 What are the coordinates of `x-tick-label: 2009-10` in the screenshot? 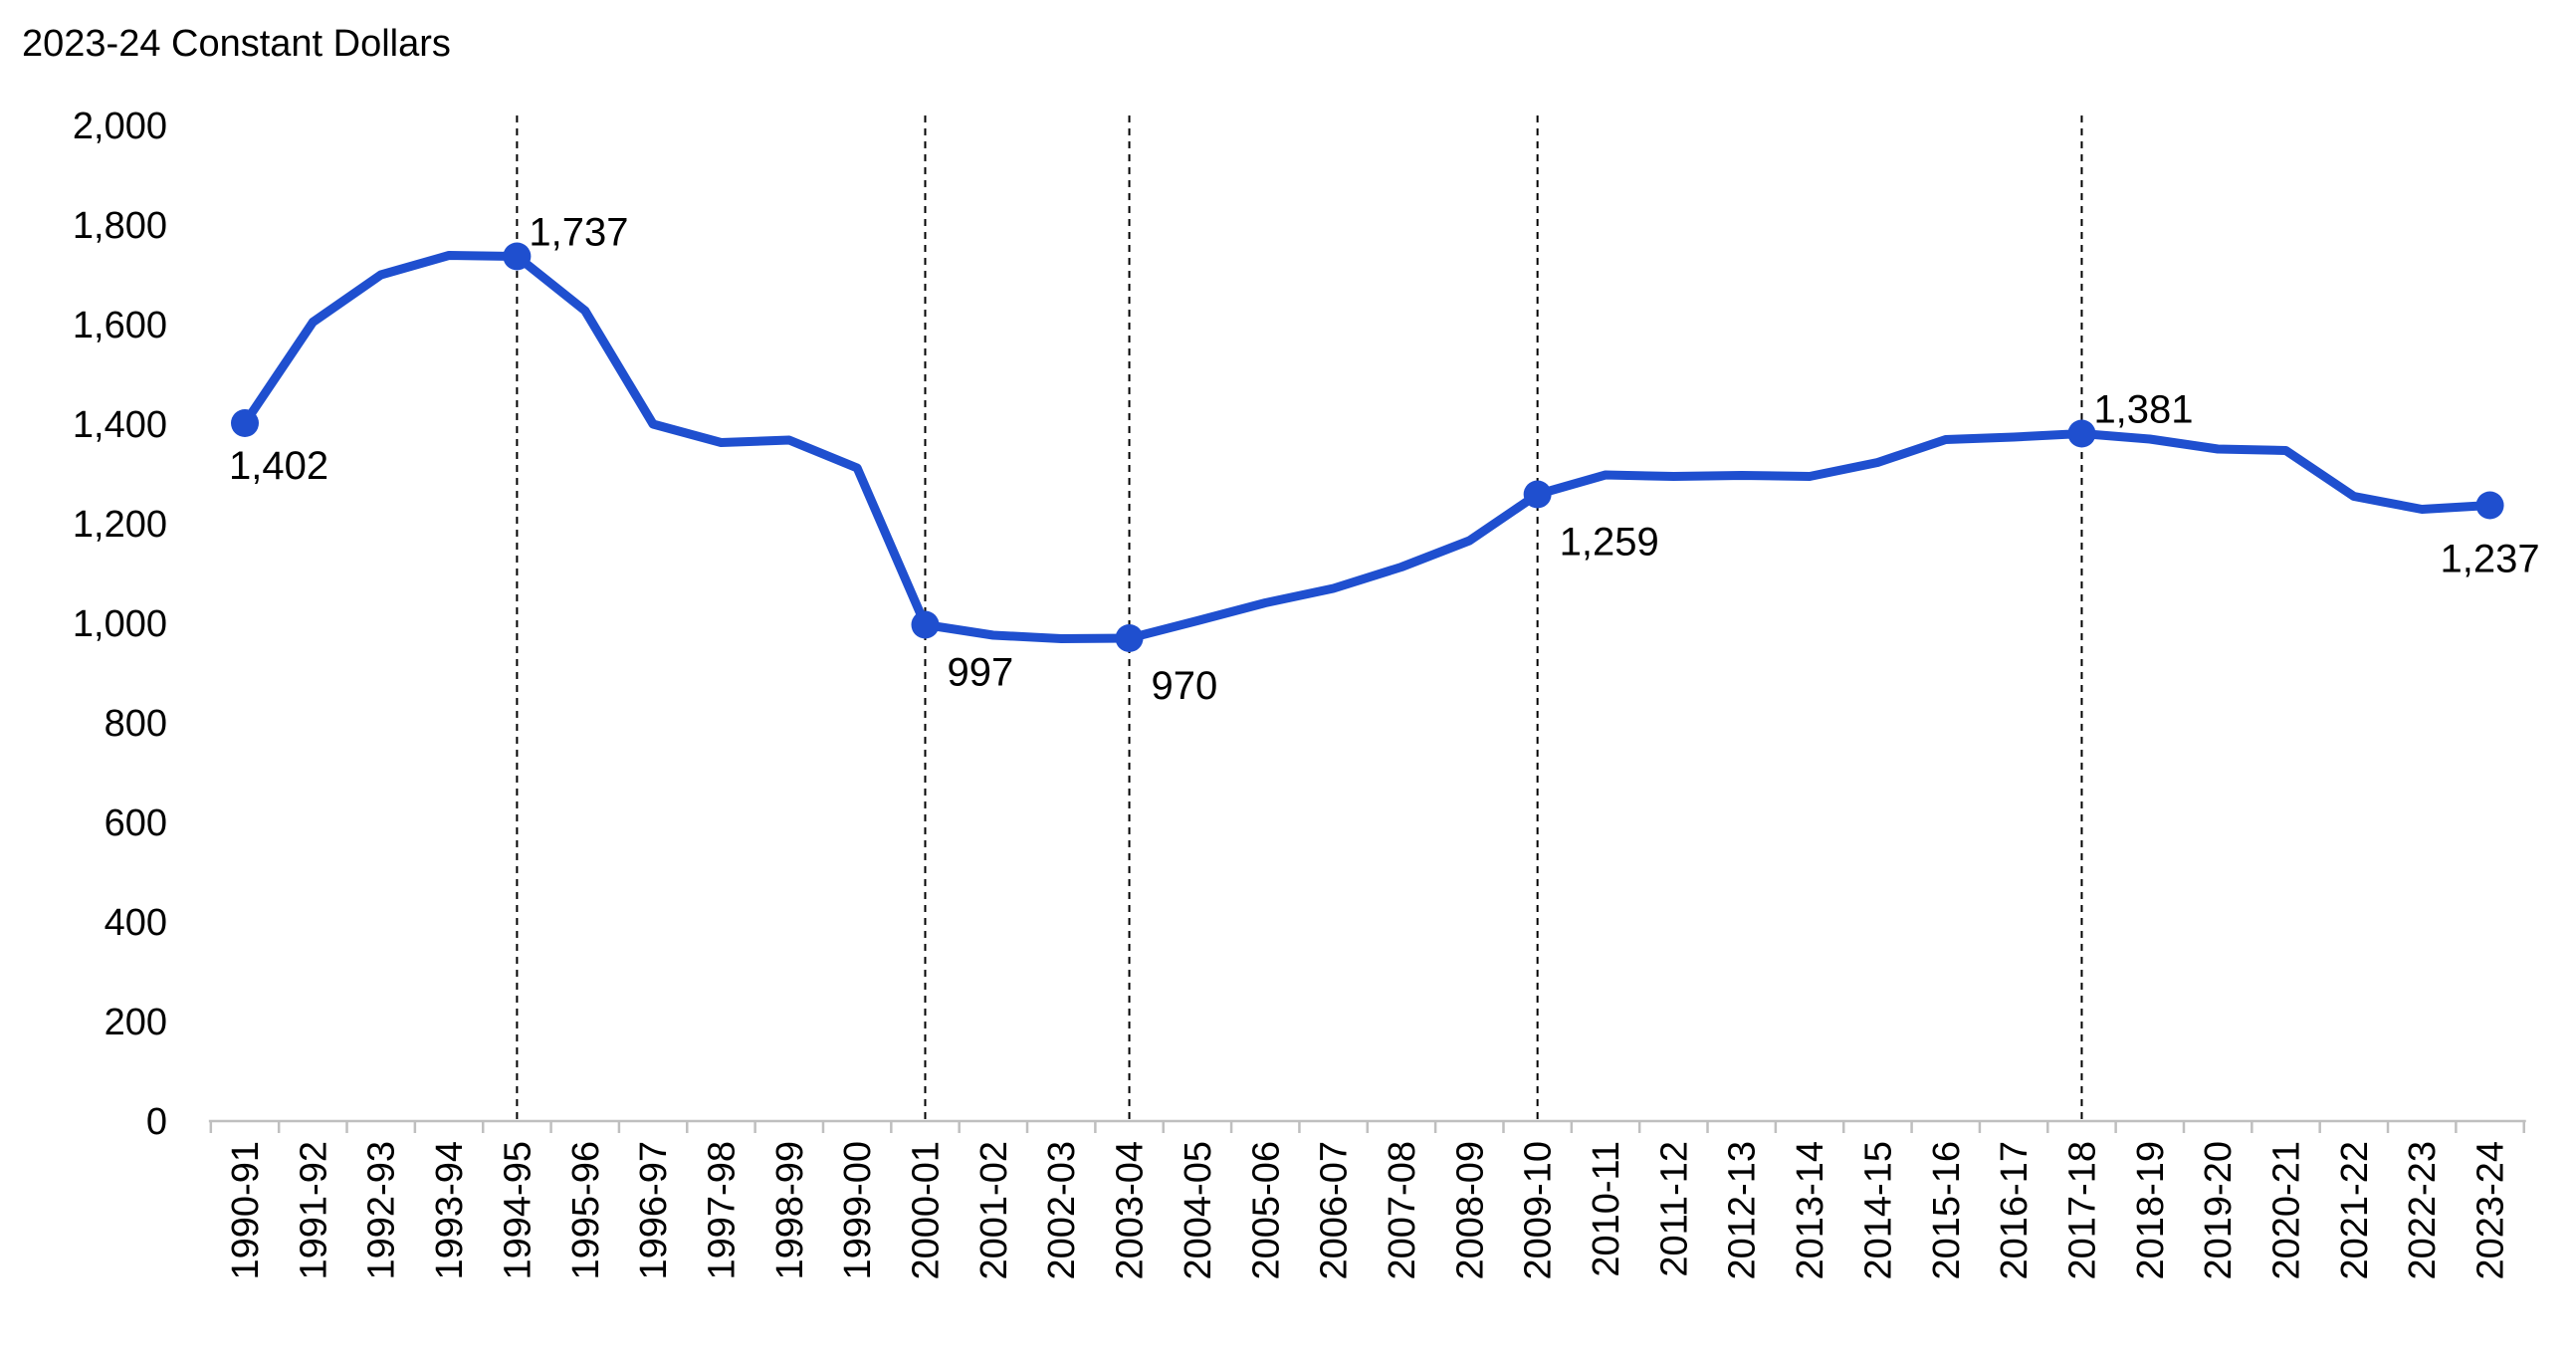 It's located at (1539, 1210).